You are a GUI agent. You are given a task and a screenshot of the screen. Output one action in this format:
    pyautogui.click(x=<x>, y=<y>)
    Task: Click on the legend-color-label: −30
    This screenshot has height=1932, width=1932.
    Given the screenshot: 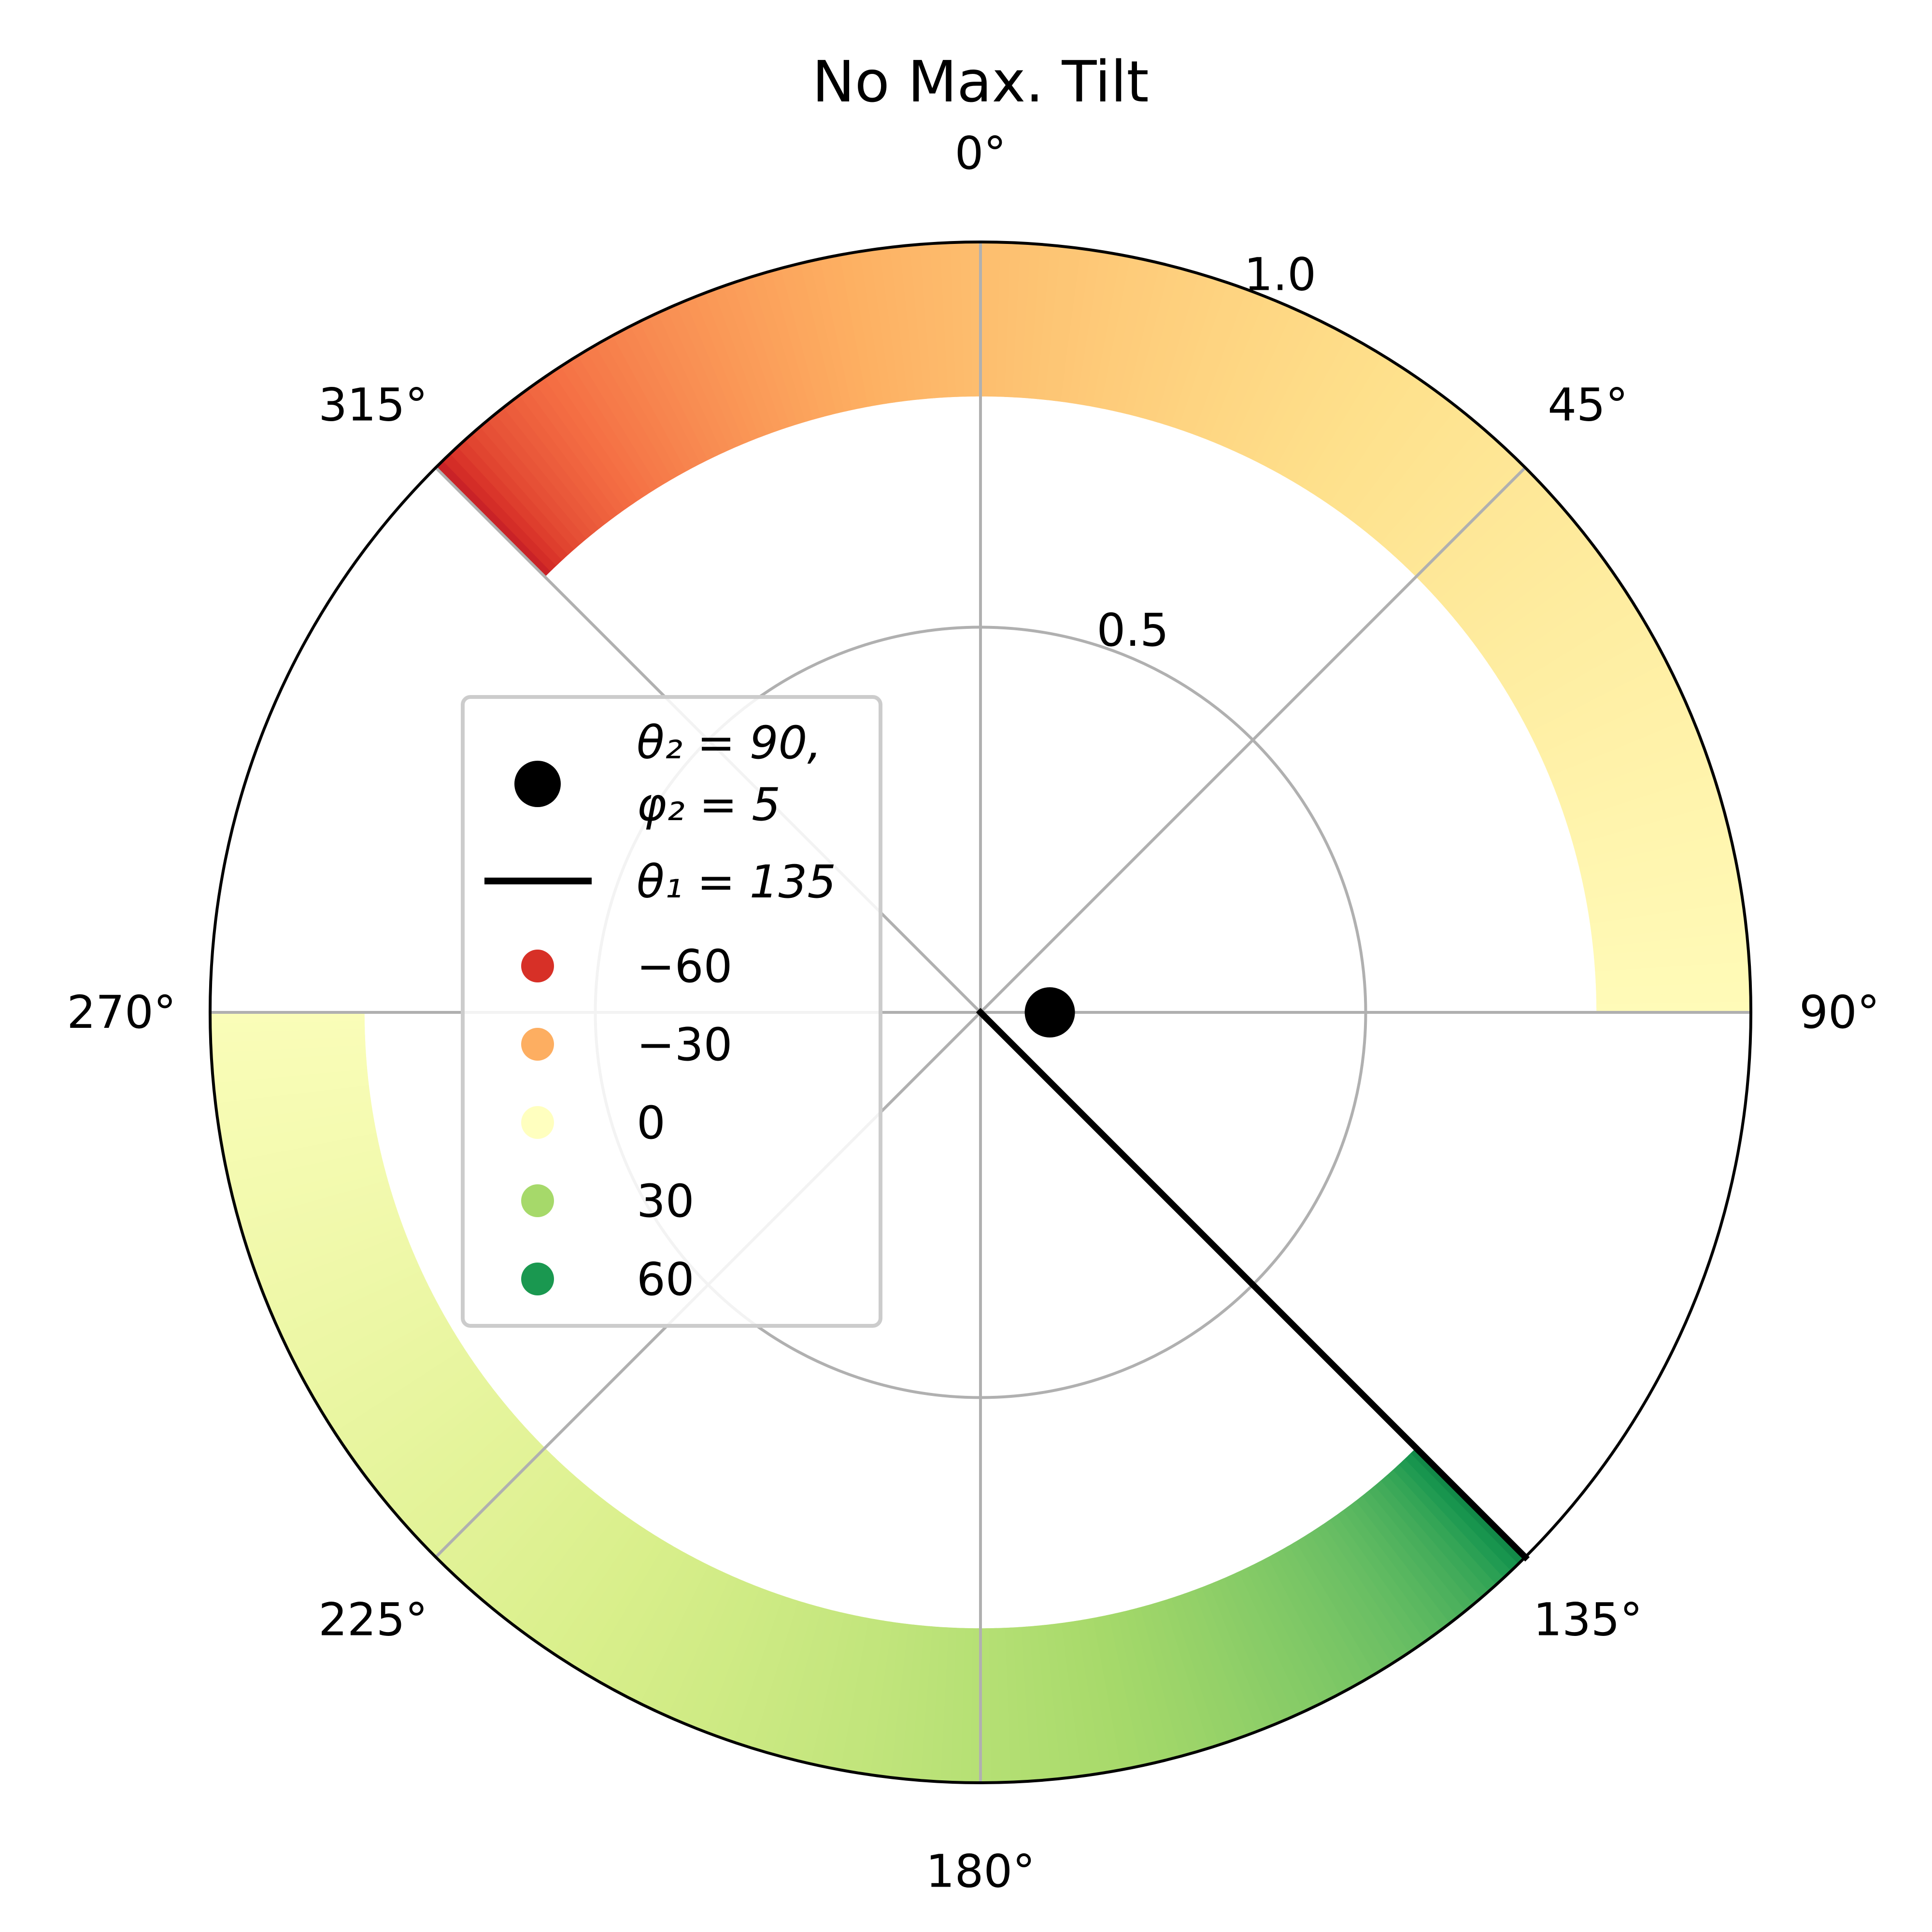 What is the action you would take?
    pyautogui.click(x=684, y=1045)
    